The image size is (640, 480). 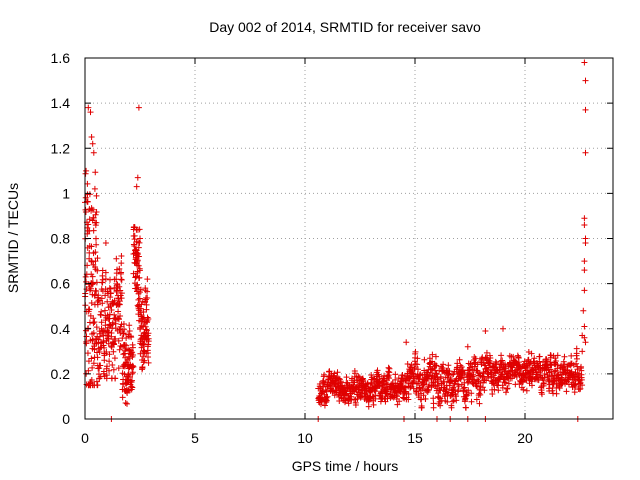 What do you see at coordinates (195, 438) in the screenshot?
I see `x-tick-label: 5` at bounding box center [195, 438].